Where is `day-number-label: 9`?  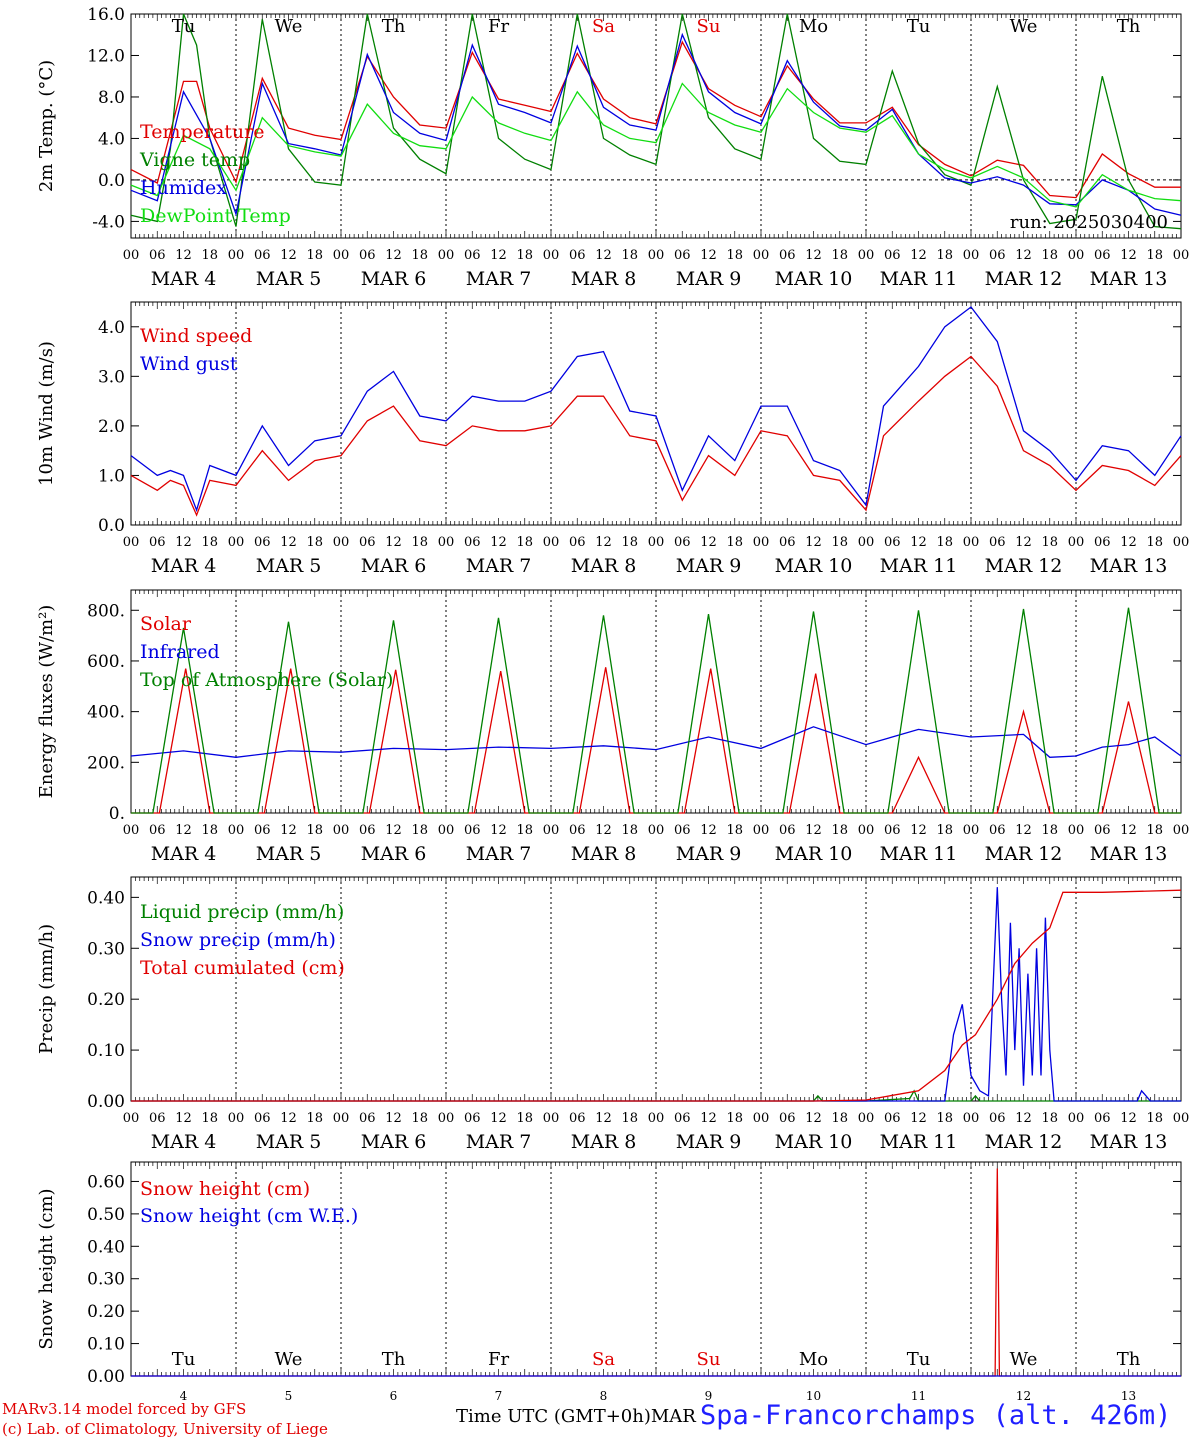
day-number-label: 9 is located at coordinates (709, 1396).